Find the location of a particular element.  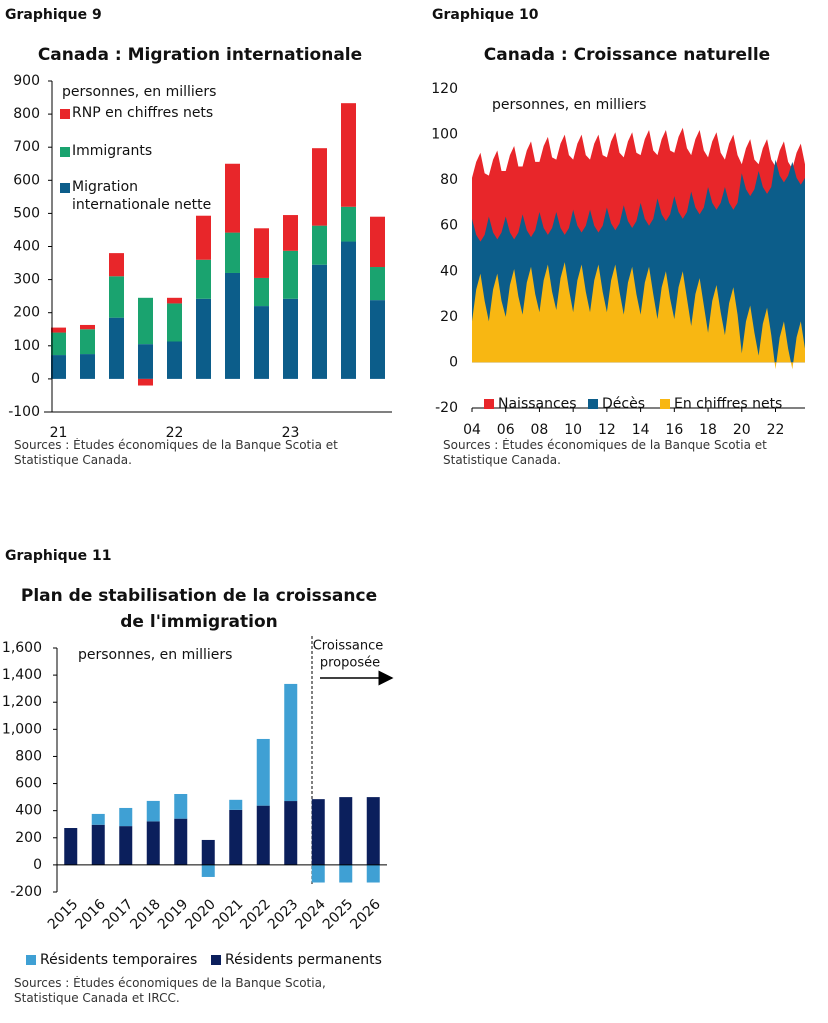

x-tick-label: 16 is located at coordinates (674, 430).